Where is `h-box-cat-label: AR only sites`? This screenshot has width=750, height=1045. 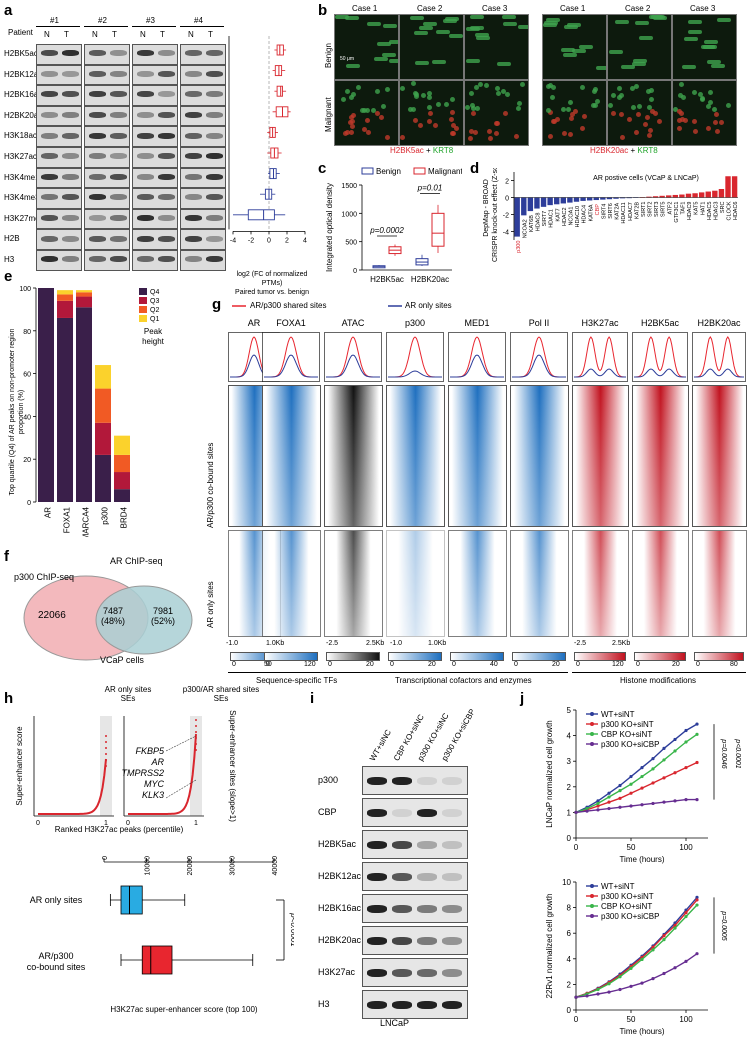 h-box-cat-label: AR only sites is located at coordinates (56, 900).